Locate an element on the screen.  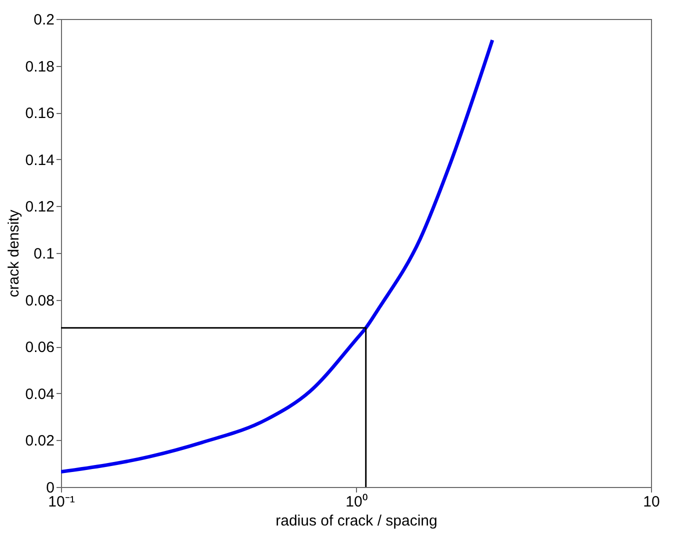
x-tick-label: 10 is located at coordinates (651, 502).